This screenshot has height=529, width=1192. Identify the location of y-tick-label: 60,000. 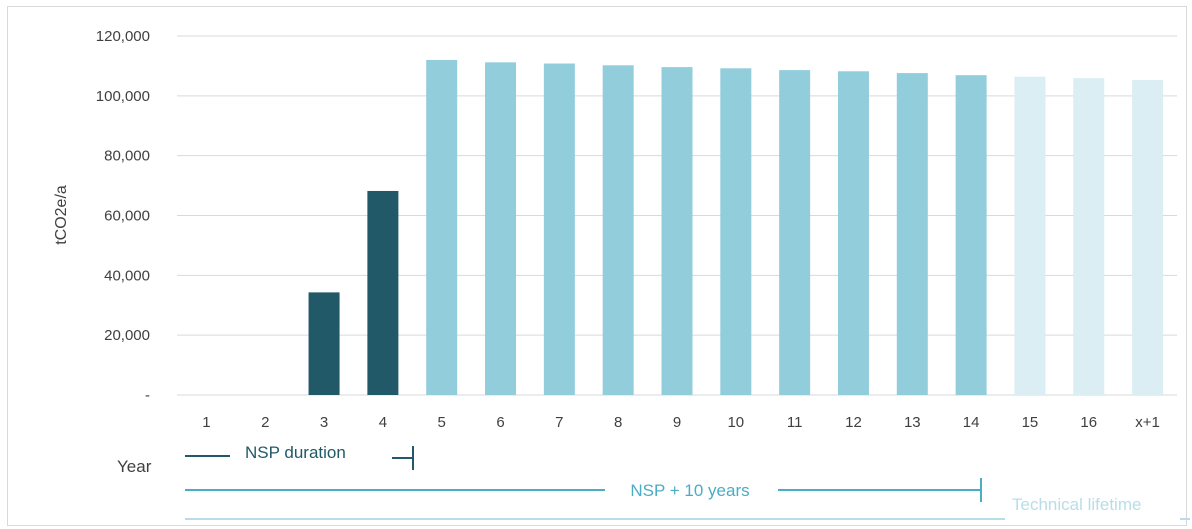
(127, 216).